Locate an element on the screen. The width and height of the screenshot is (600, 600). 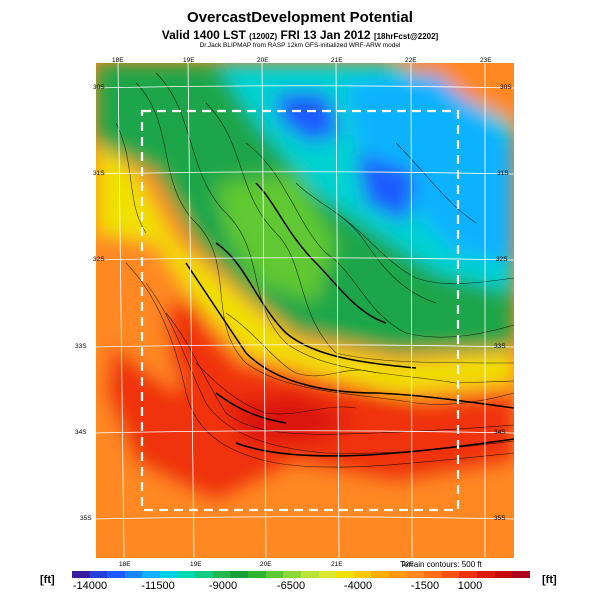
color-scale-tick: -9000 is located at coordinates (223, 586).